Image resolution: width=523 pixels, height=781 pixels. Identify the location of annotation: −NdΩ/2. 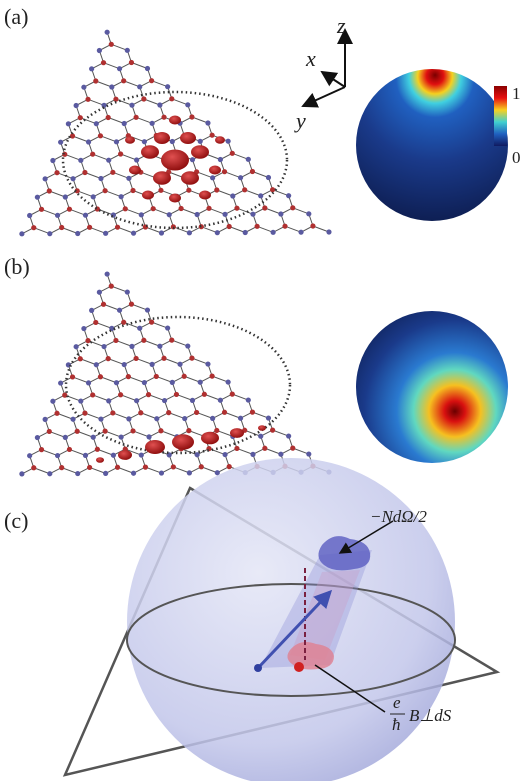
(398, 516).